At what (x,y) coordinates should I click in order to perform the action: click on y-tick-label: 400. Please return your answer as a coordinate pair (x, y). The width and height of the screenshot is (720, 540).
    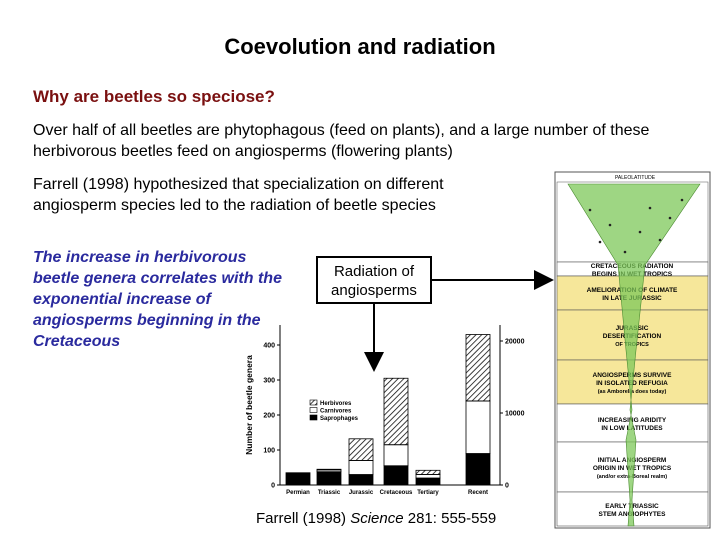
    Looking at the image, I should click on (269, 346).